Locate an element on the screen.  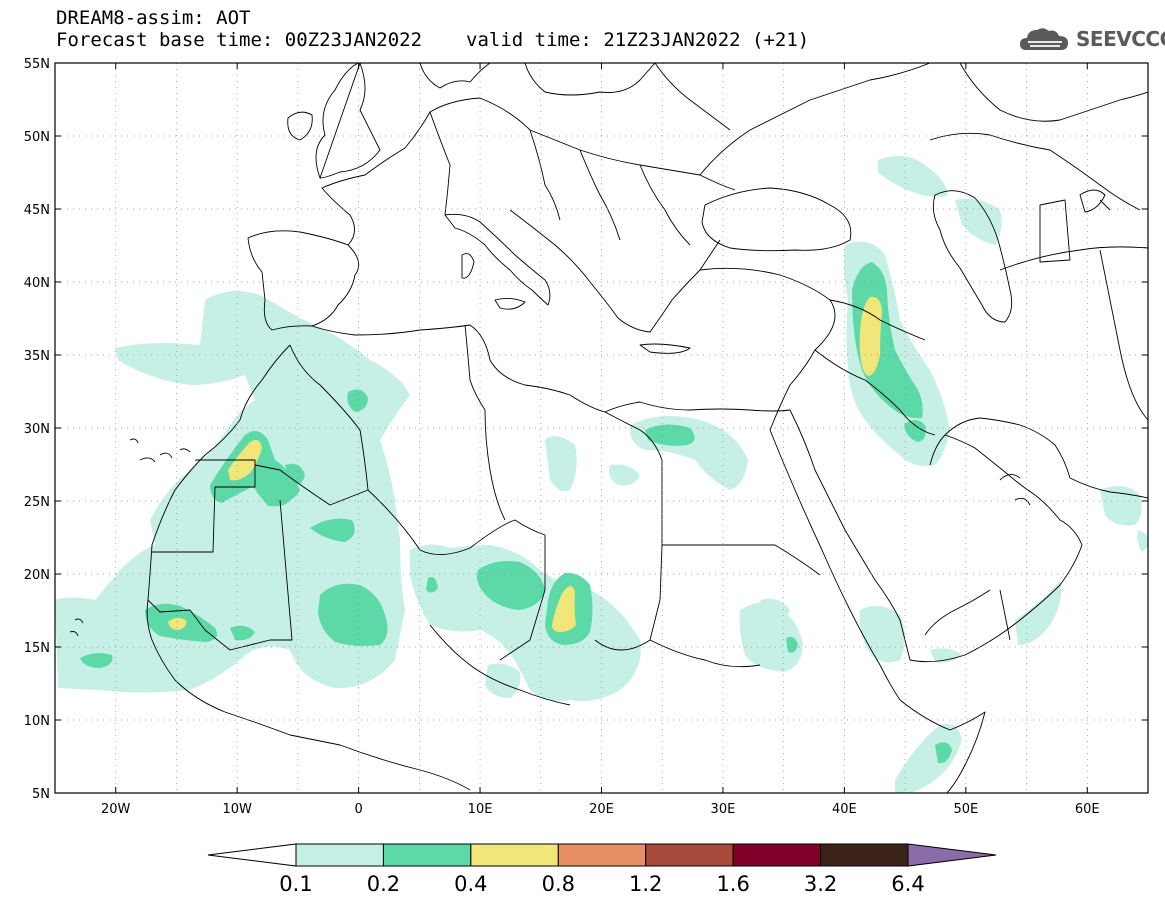
latitude-labels: 55N 50N 45N 40N 35N 30N 25N 20N 15N 10N 5N is located at coordinates (37, 429).